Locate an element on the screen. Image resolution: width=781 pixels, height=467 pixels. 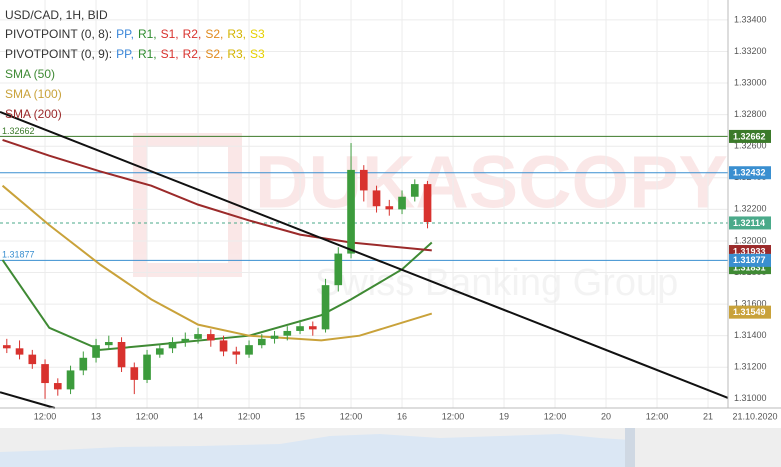
y-tick-label: 1.32600 is located at coordinates (750, 146).